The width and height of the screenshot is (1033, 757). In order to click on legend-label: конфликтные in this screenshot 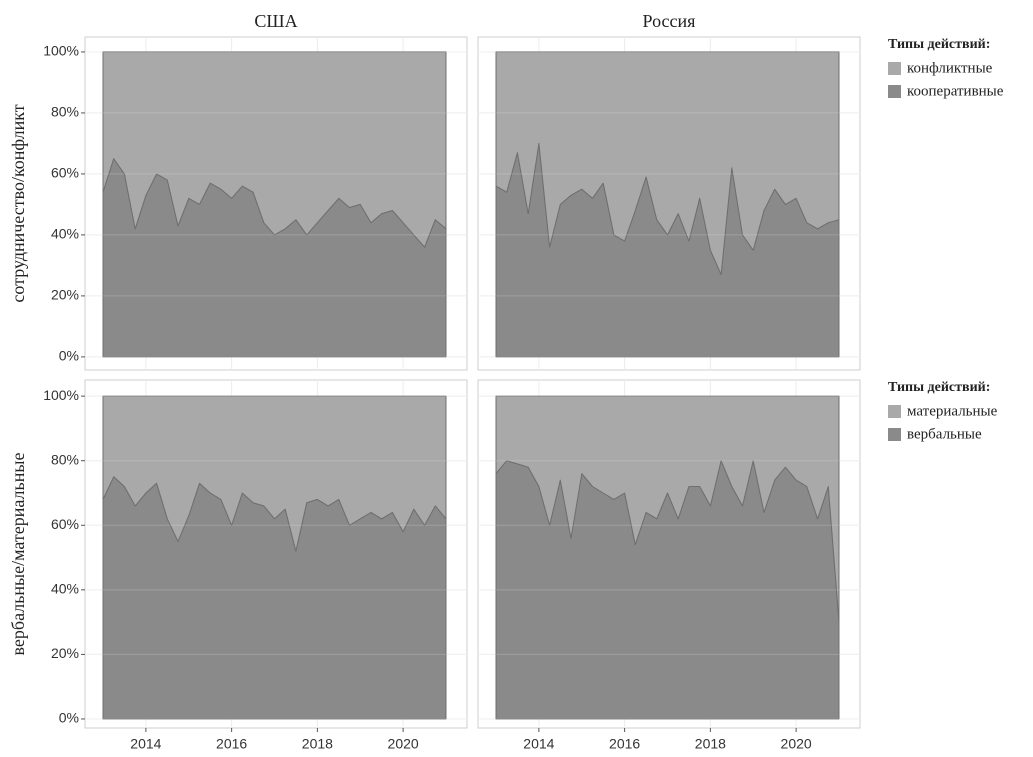, I will do `click(950, 68)`.